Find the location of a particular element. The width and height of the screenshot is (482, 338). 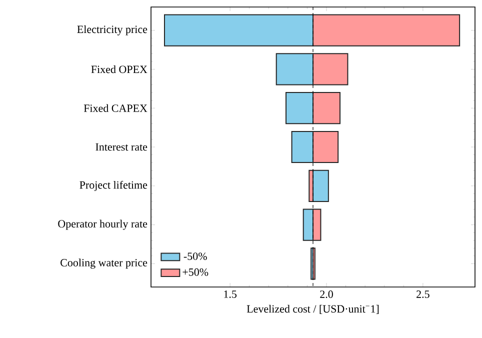

y-tick-label: Fixed OPEX is located at coordinates (119, 69).